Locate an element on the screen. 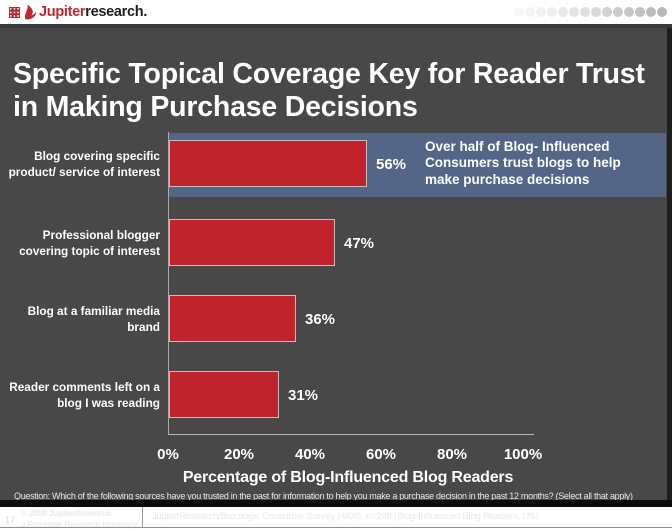  category-label: Blog at a familiar media brand is located at coordinates (93, 319).